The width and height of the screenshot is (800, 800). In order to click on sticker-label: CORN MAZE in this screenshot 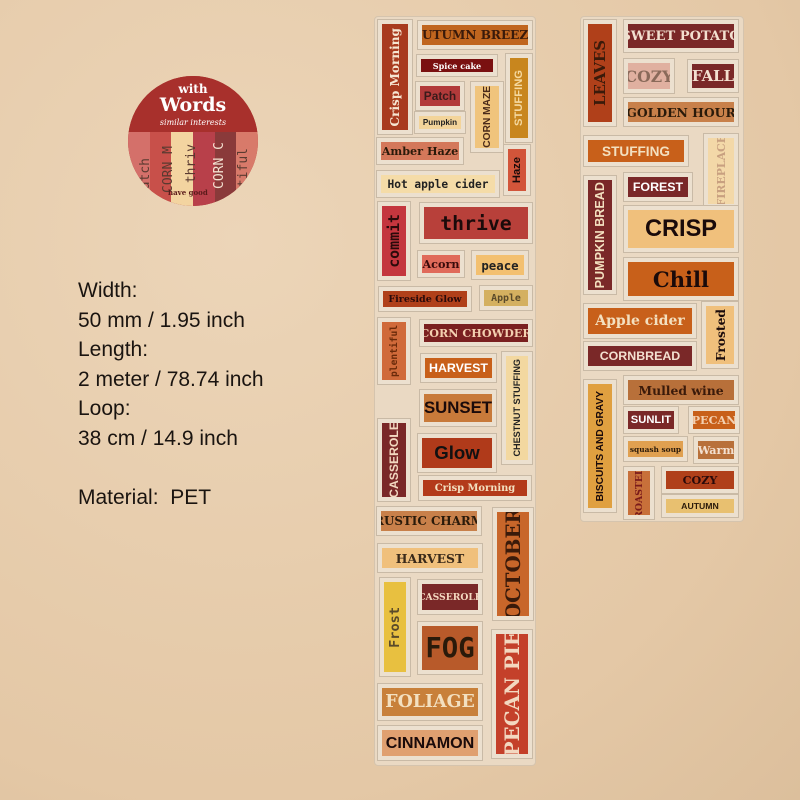, I will do `click(487, 117)`.